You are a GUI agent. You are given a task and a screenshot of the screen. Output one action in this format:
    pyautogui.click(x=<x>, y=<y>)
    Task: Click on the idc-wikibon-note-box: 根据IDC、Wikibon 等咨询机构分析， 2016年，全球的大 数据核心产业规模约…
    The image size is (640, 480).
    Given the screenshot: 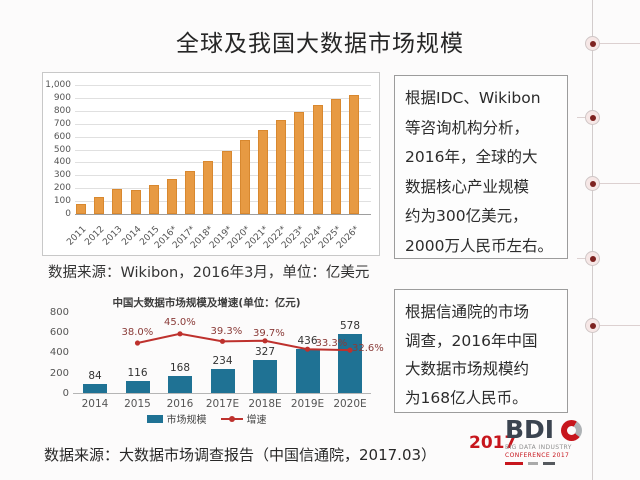 What is the action you would take?
    pyautogui.click(x=481, y=167)
    